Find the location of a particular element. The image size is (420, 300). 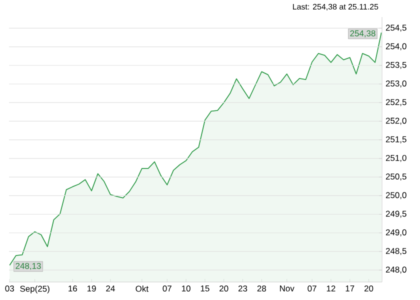

x-tick-label: Sep(25) is located at coordinates (35, 290).